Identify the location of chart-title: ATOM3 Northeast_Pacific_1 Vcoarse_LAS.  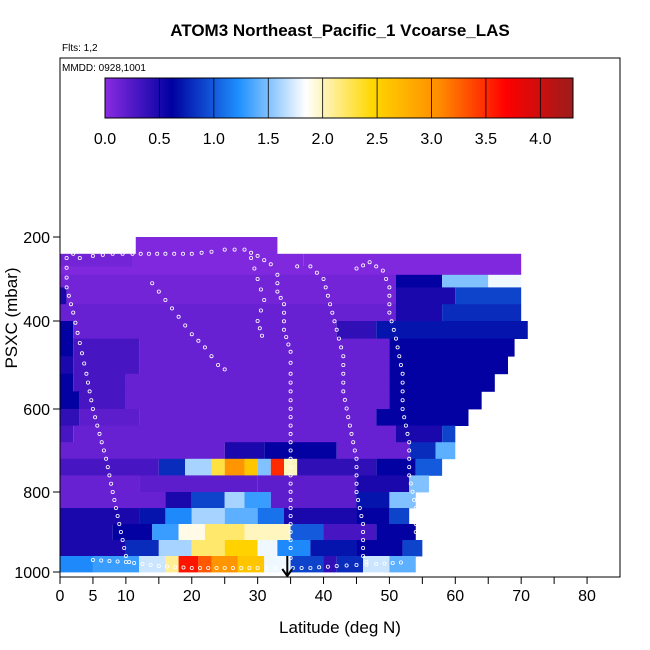
(340, 30).